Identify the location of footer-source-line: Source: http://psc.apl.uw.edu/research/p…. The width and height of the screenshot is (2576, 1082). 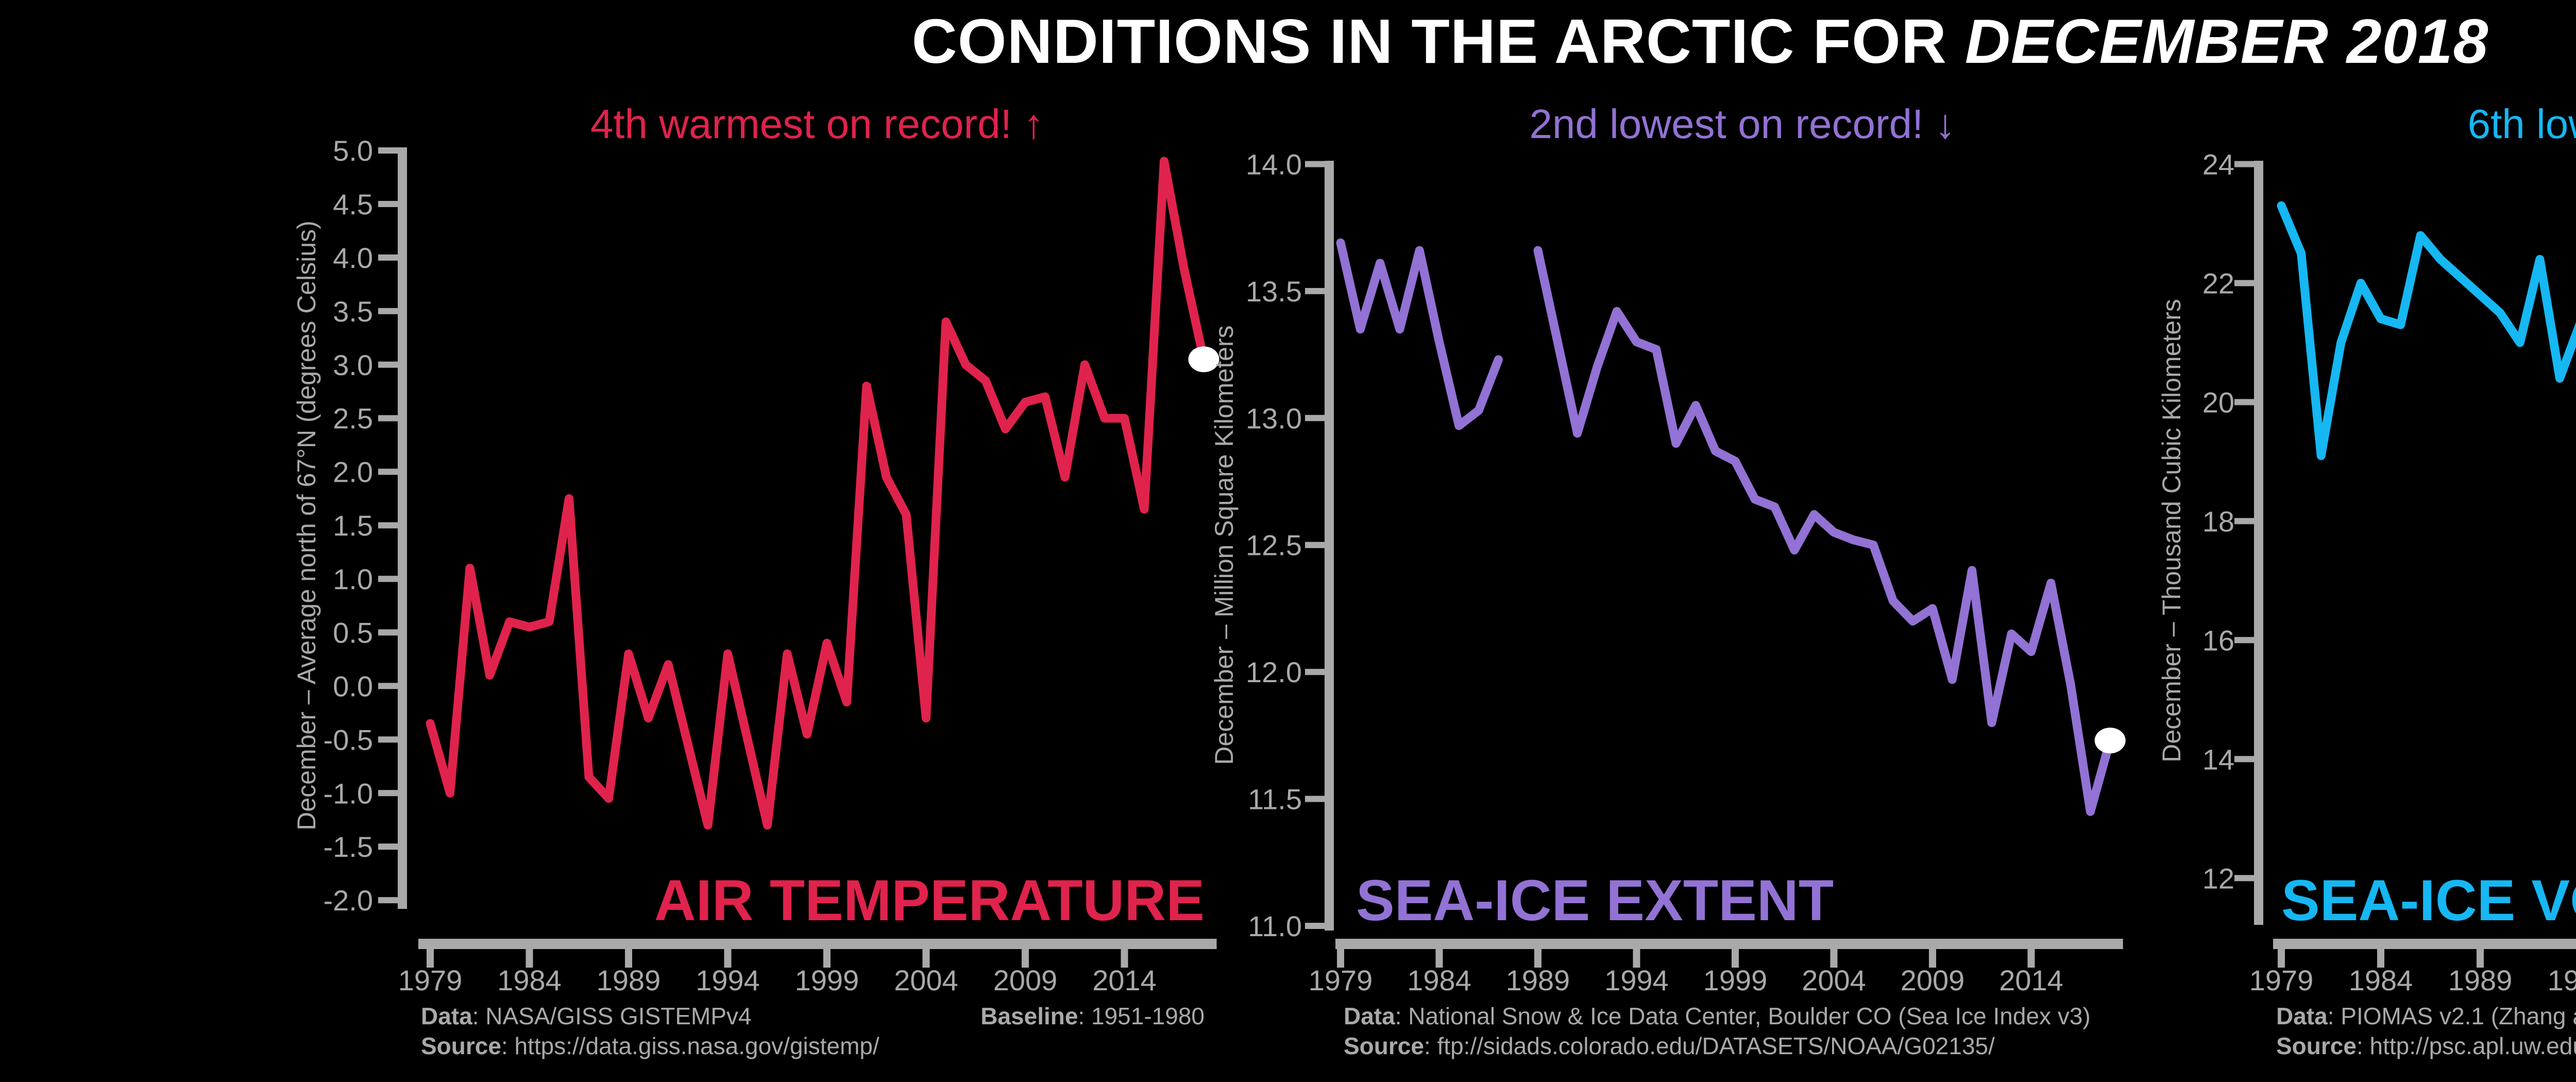
(2426, 1046).